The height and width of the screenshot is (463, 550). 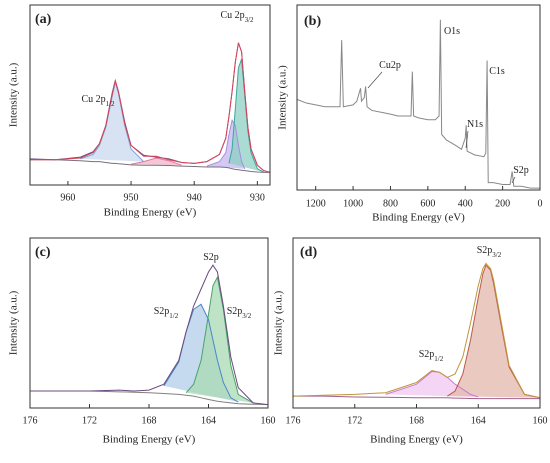 I want to click on x-tick-label: 400, so click(x=465, y=203).